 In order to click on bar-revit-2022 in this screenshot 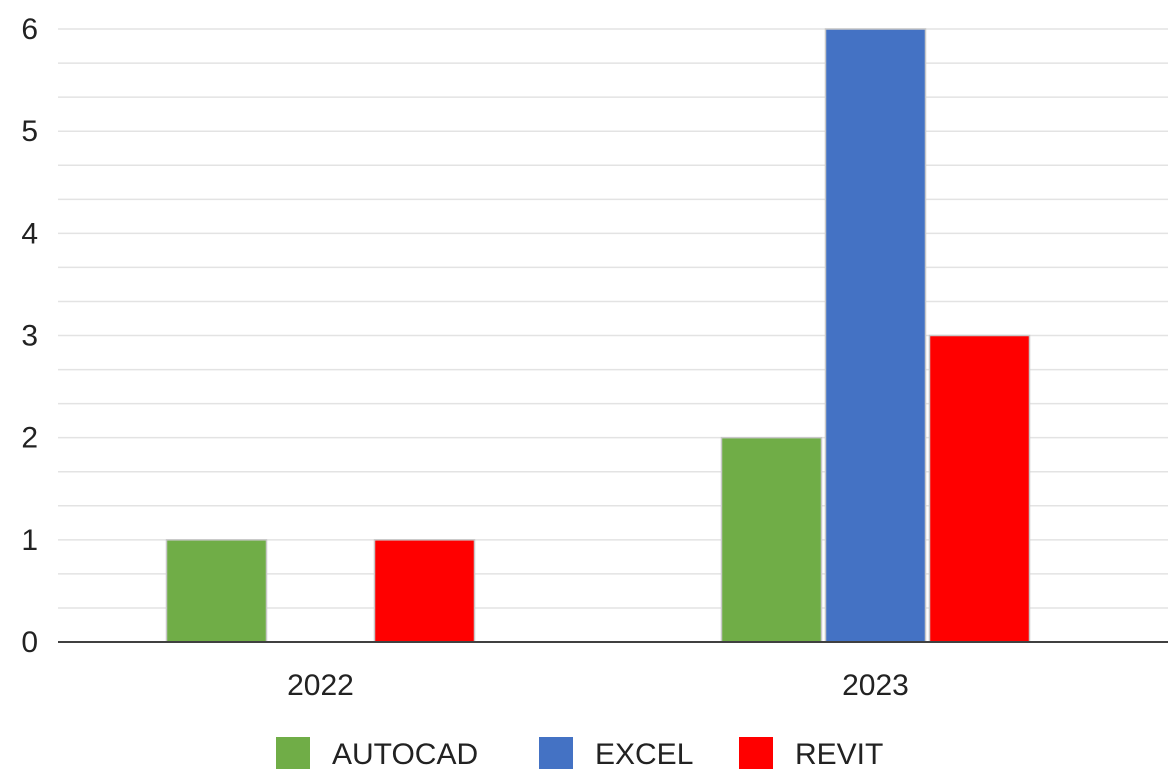, I will do `click(424, 591)`.